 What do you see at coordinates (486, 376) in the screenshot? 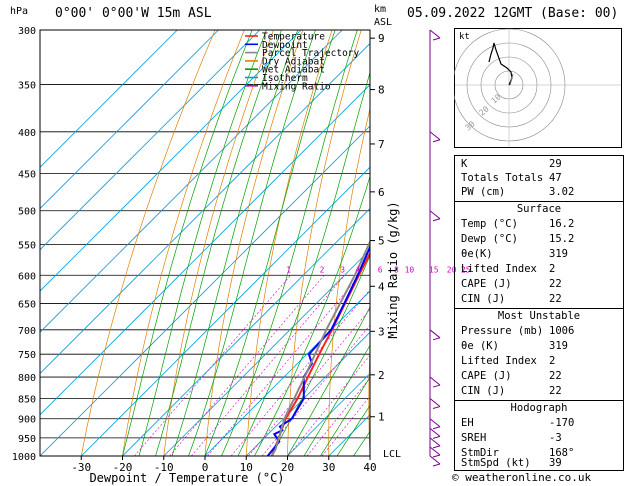
I see `mu-cape-label: CAPE (J)` at bounding box center [486, 376].